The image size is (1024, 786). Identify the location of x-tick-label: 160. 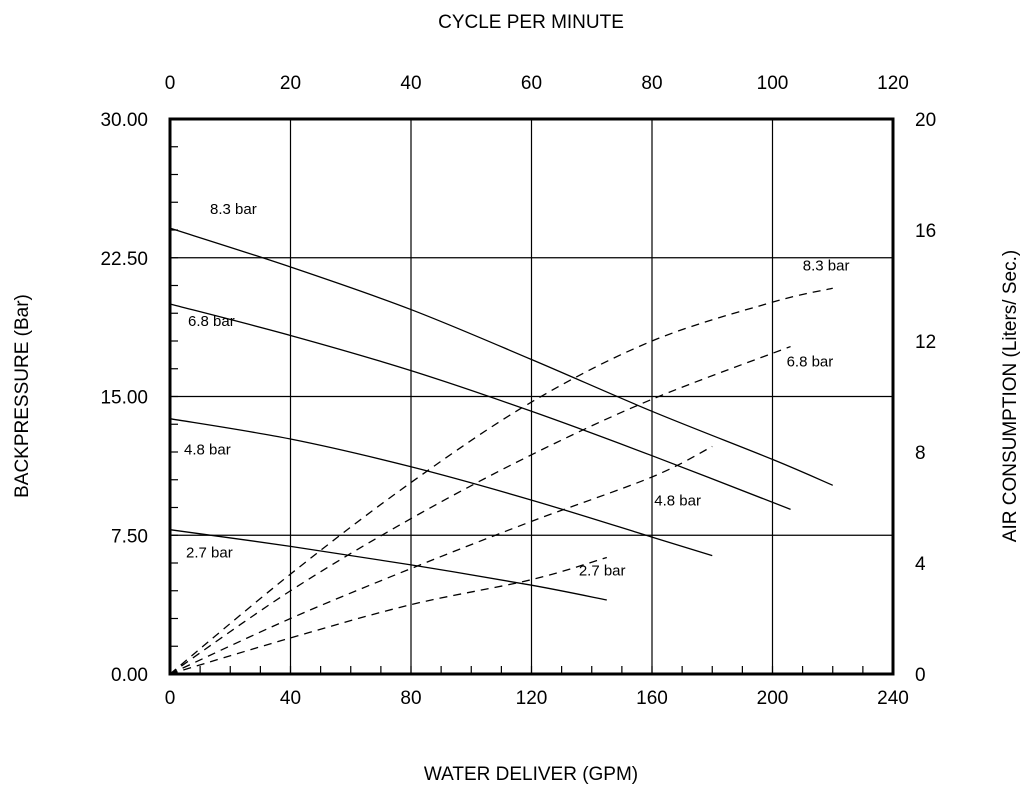
(652, 698).